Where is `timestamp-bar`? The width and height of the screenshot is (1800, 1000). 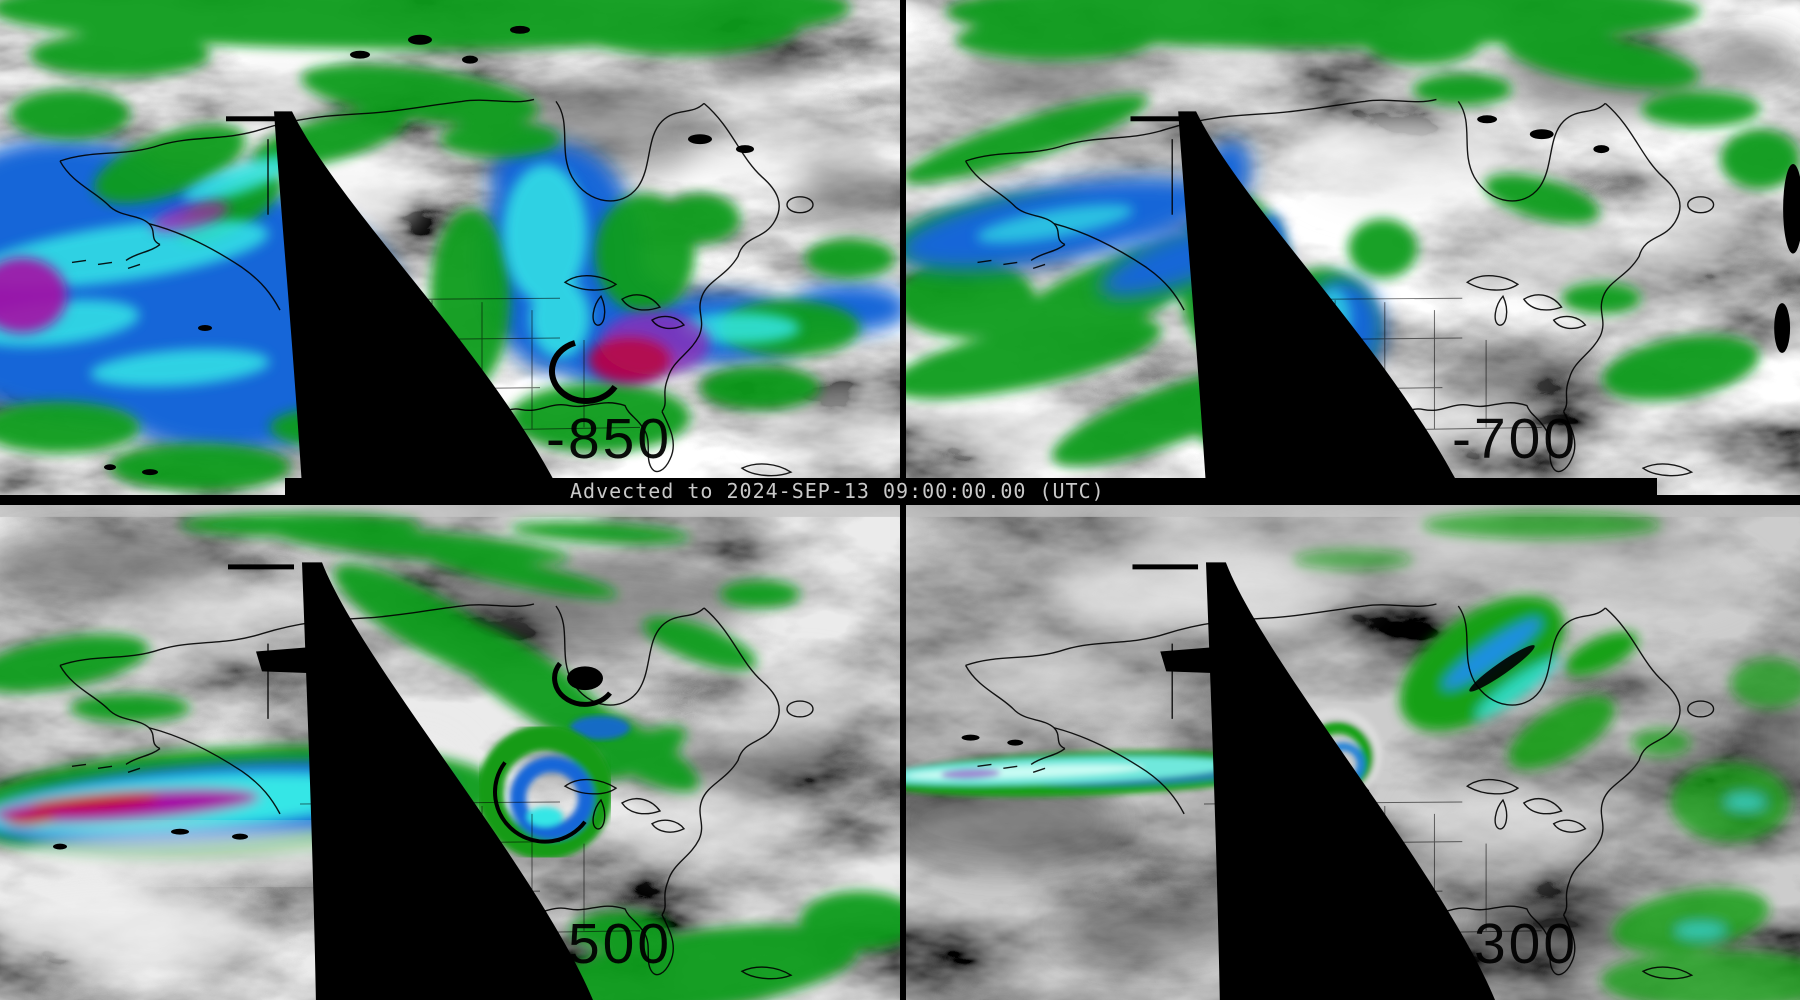 timestamp-bar is located at coordinates (971, 491).